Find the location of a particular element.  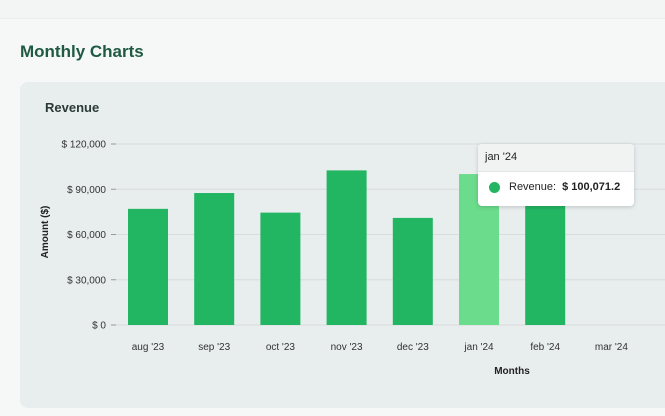

tooltip-row: Revenue: $ 100,071.2 is located at coordinates (556, 182).